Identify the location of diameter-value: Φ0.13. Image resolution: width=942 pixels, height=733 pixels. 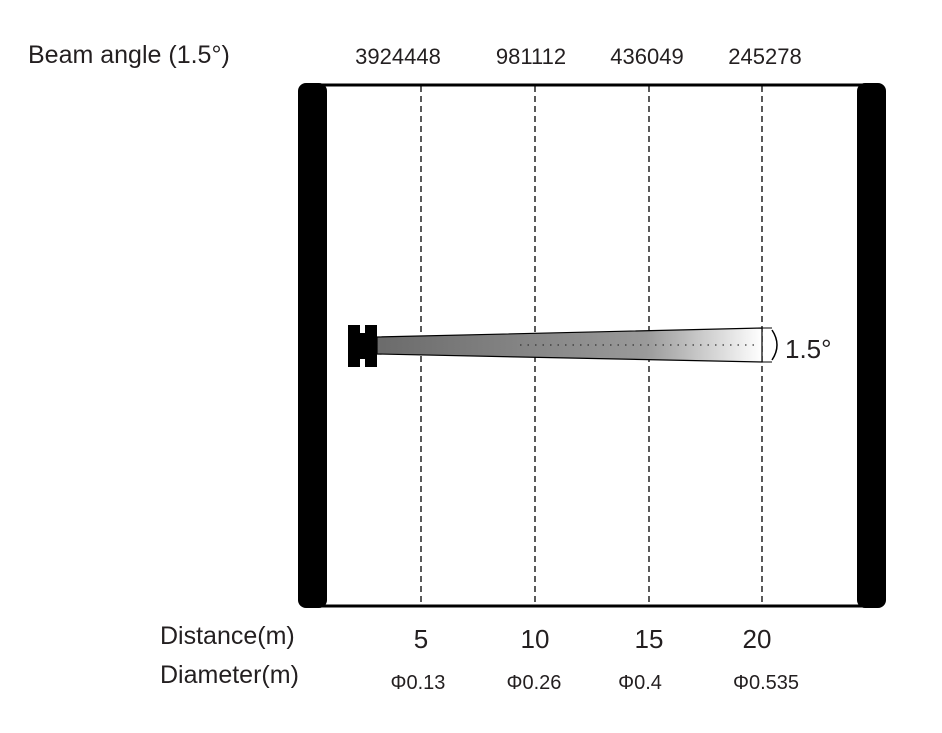
(418, 683).